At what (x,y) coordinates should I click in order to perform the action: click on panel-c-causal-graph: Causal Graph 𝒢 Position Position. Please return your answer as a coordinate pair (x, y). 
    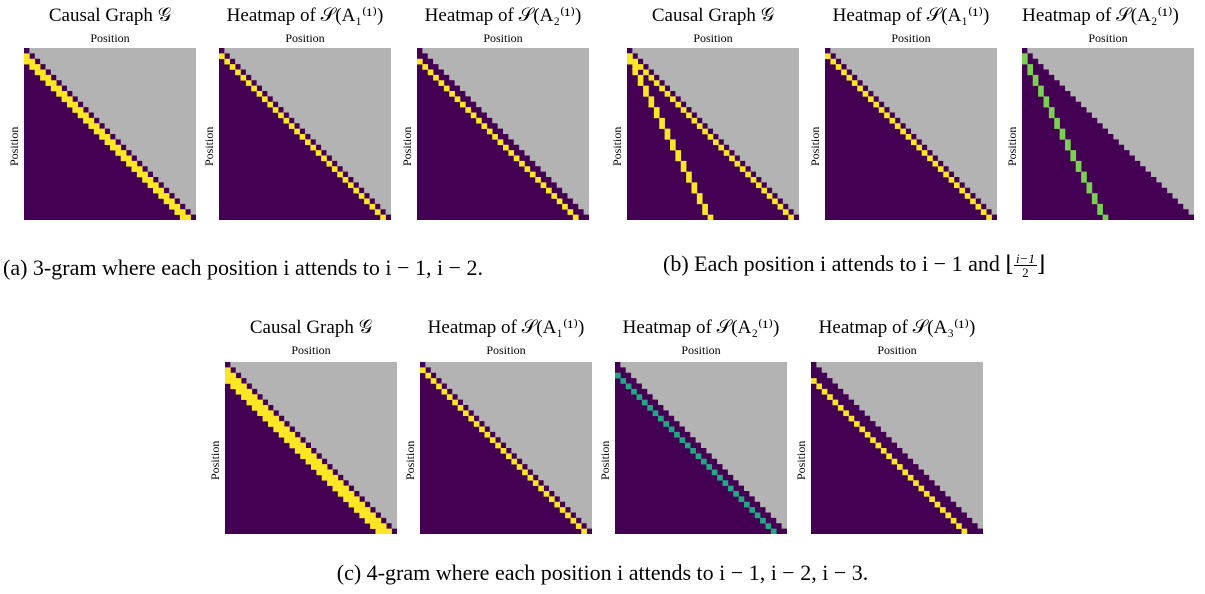
    Looking at the image, I should click on (302, 426).